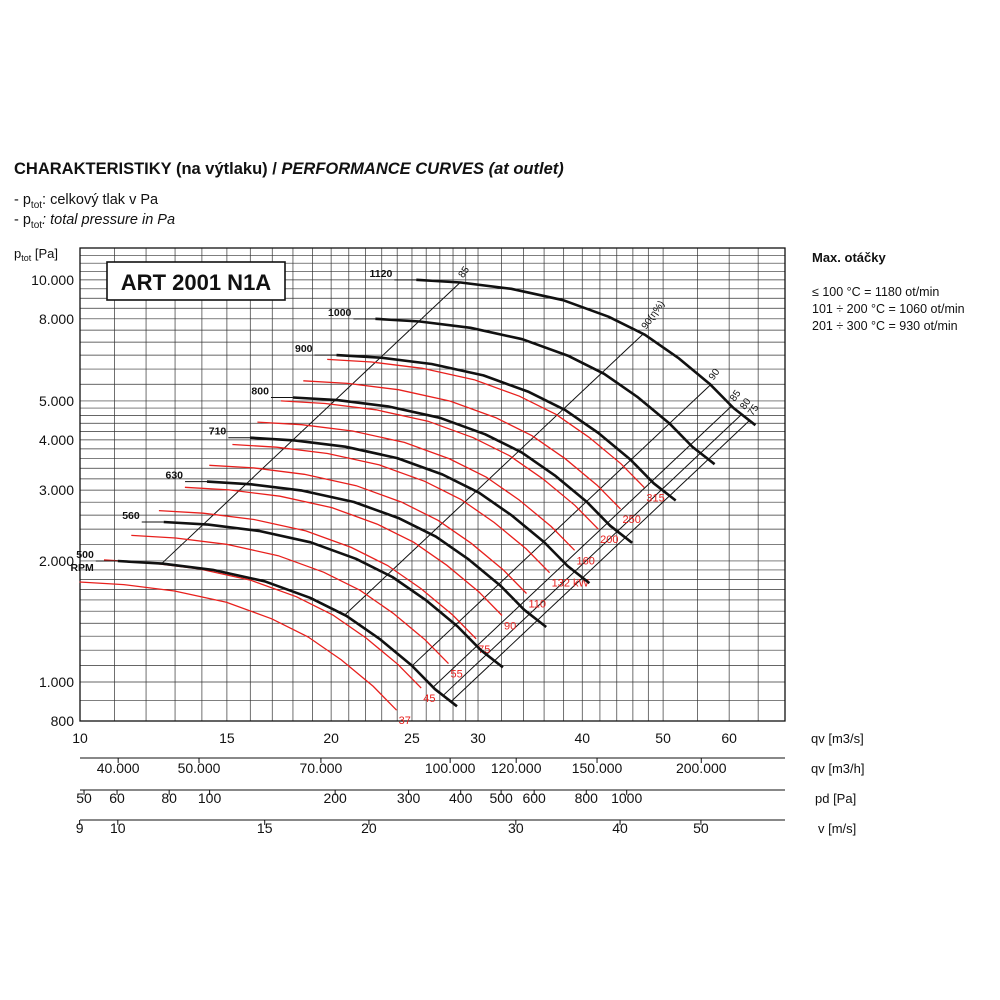  I want to click on legend-ptot-english: - ptot: total pressure in Pa, so click(95, 221).